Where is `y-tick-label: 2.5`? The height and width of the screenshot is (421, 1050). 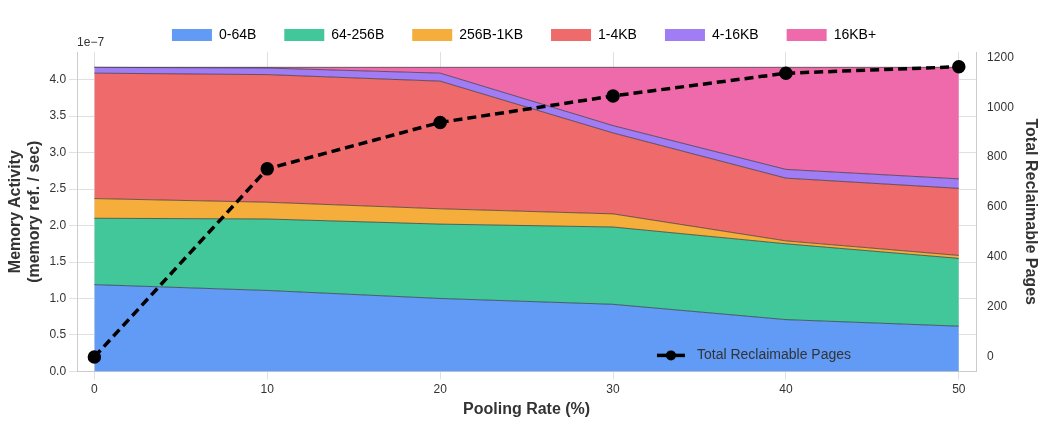
y-tick-label: 2.5 is located at coordinates (58, 188).